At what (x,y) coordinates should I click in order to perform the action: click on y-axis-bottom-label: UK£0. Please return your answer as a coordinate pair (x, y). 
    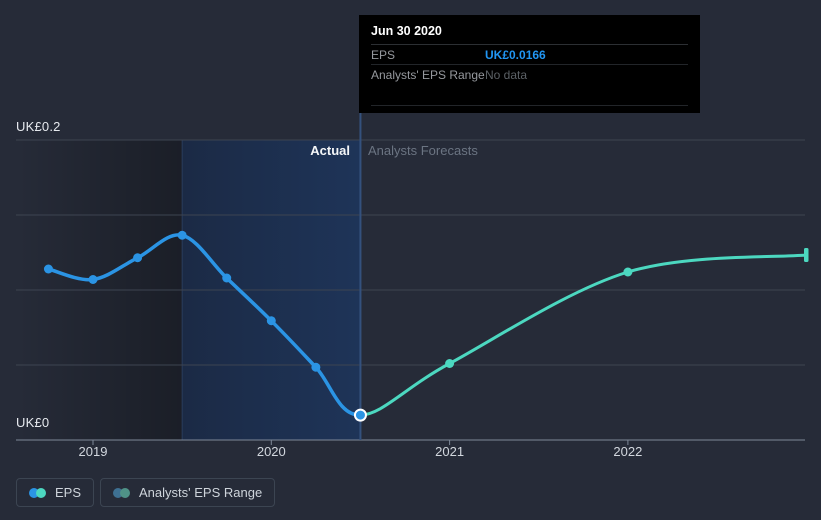
    Looking at the image, I should click on (33, 422).